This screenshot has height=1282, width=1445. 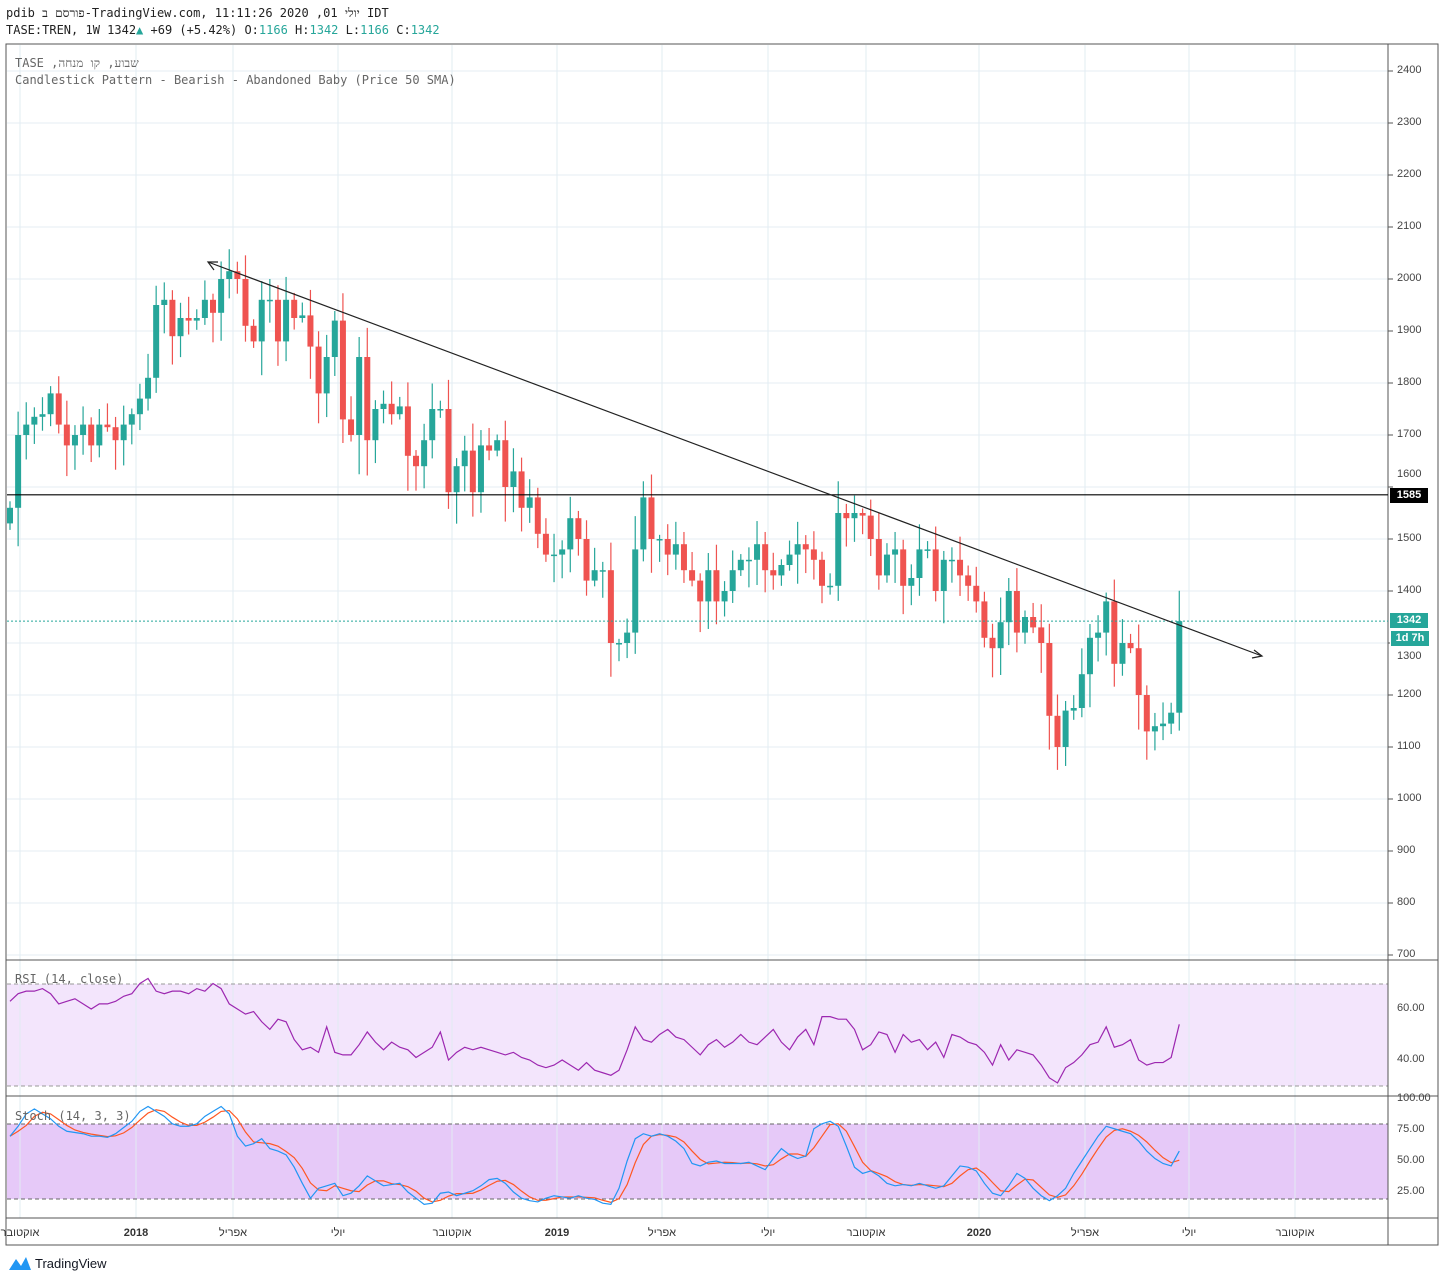 What do you see at coordinates (1411, 1160) in the screenshot?
I see `stoch-axis-label: 50.00` at bounding box center [1411, 1160].